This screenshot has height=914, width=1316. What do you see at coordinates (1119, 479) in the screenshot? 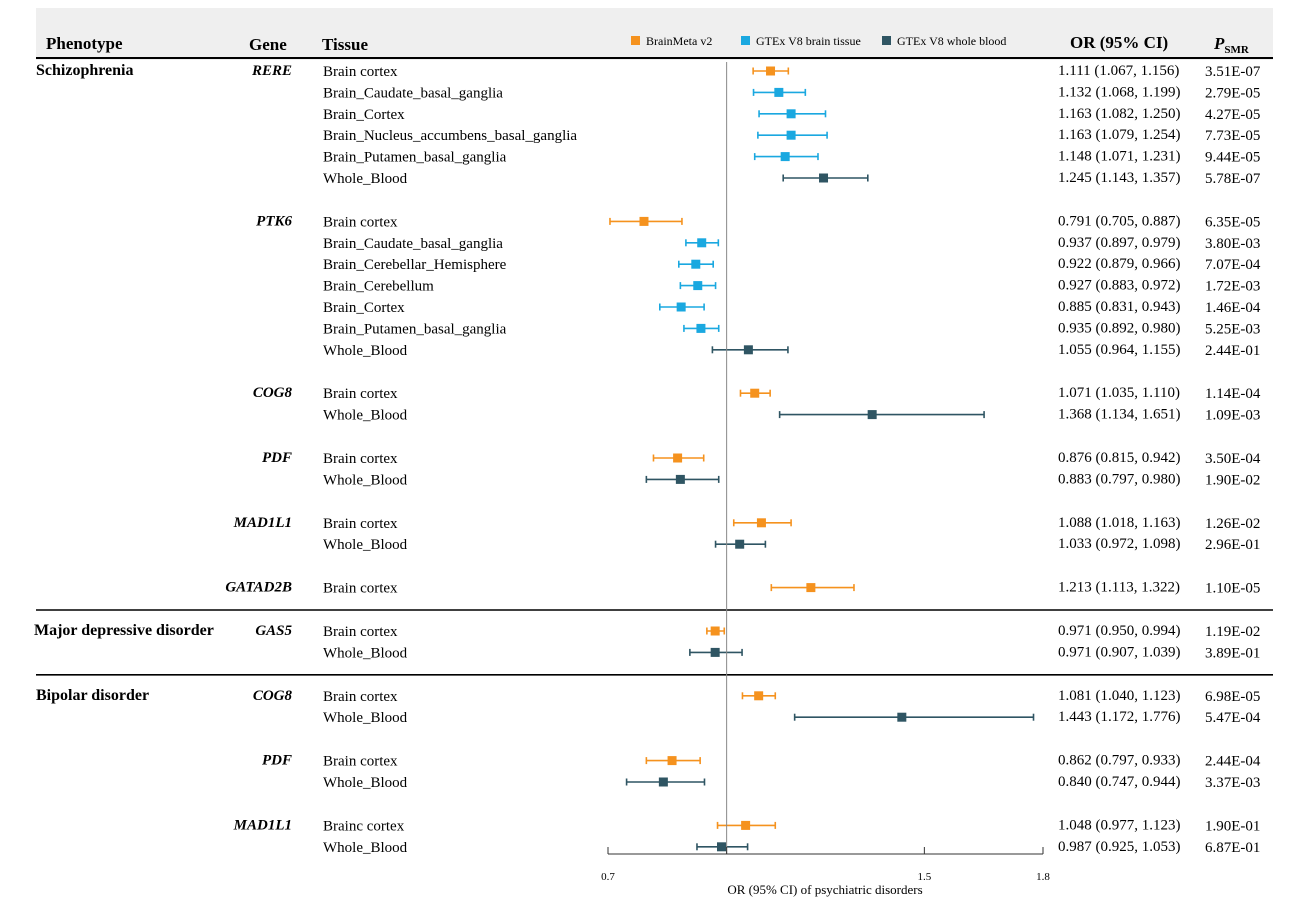
I see `or-ci-value: 0.883 (0.797, 0.980)` at bounding box center [1119, 479].